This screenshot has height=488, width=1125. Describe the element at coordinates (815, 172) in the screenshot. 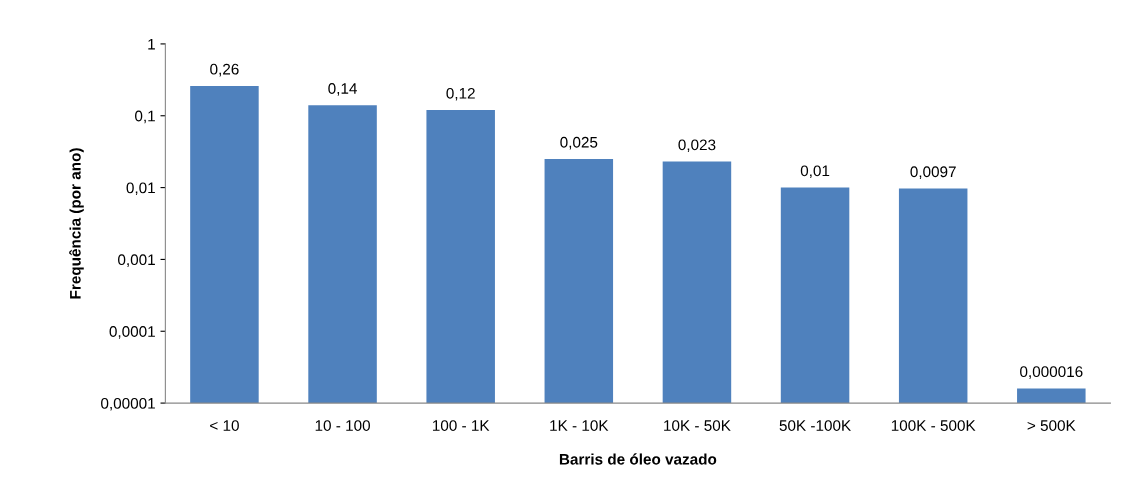

I see `data-label: 0,01` at that location.